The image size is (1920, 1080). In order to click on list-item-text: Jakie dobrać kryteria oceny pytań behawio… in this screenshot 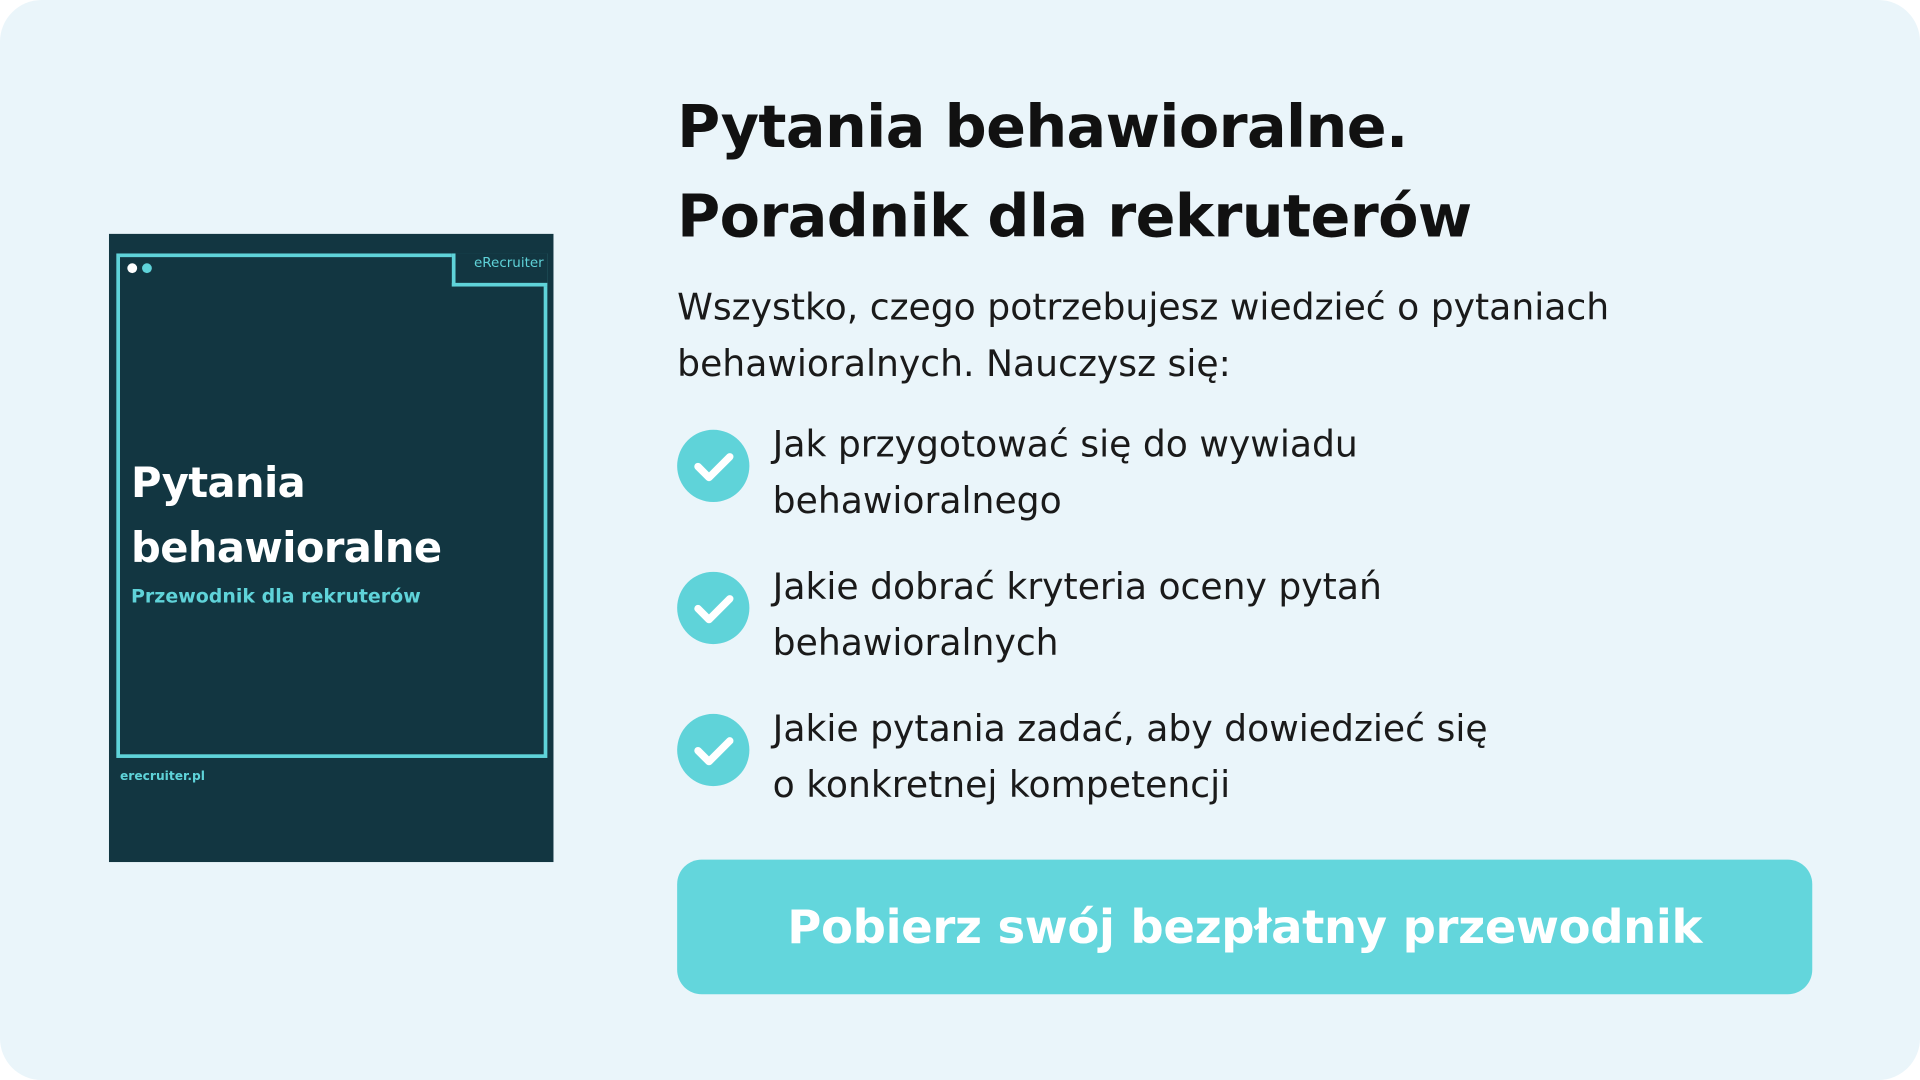, I will do `click(1214, 614)`.